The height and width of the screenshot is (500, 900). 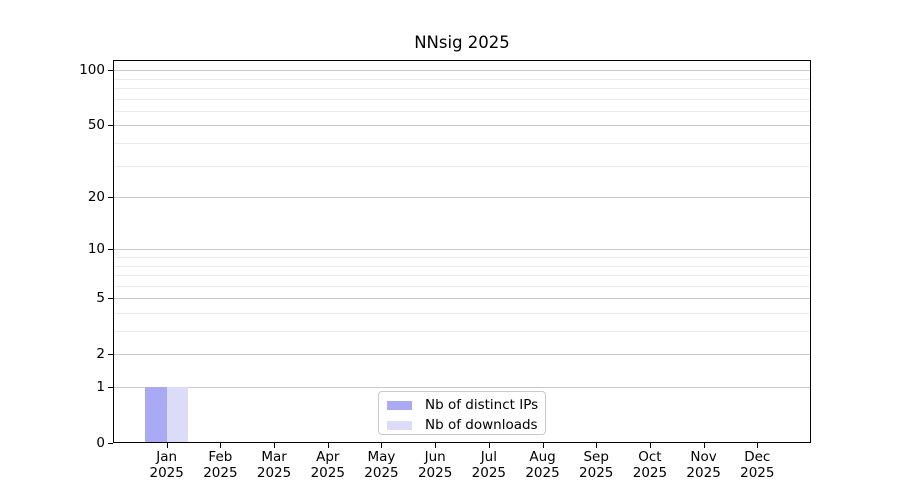 I want to click on x-tick-label-line: Mar, so click(x=274, y=457).